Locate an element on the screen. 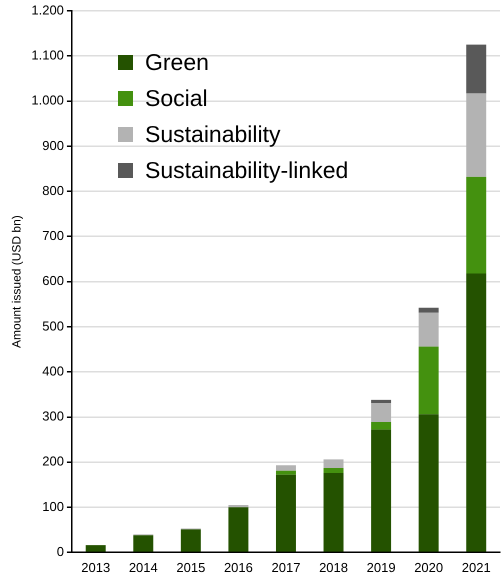 The image size is (504, 584). x-tick-label: 2013 is located at coordinates (95, 567).